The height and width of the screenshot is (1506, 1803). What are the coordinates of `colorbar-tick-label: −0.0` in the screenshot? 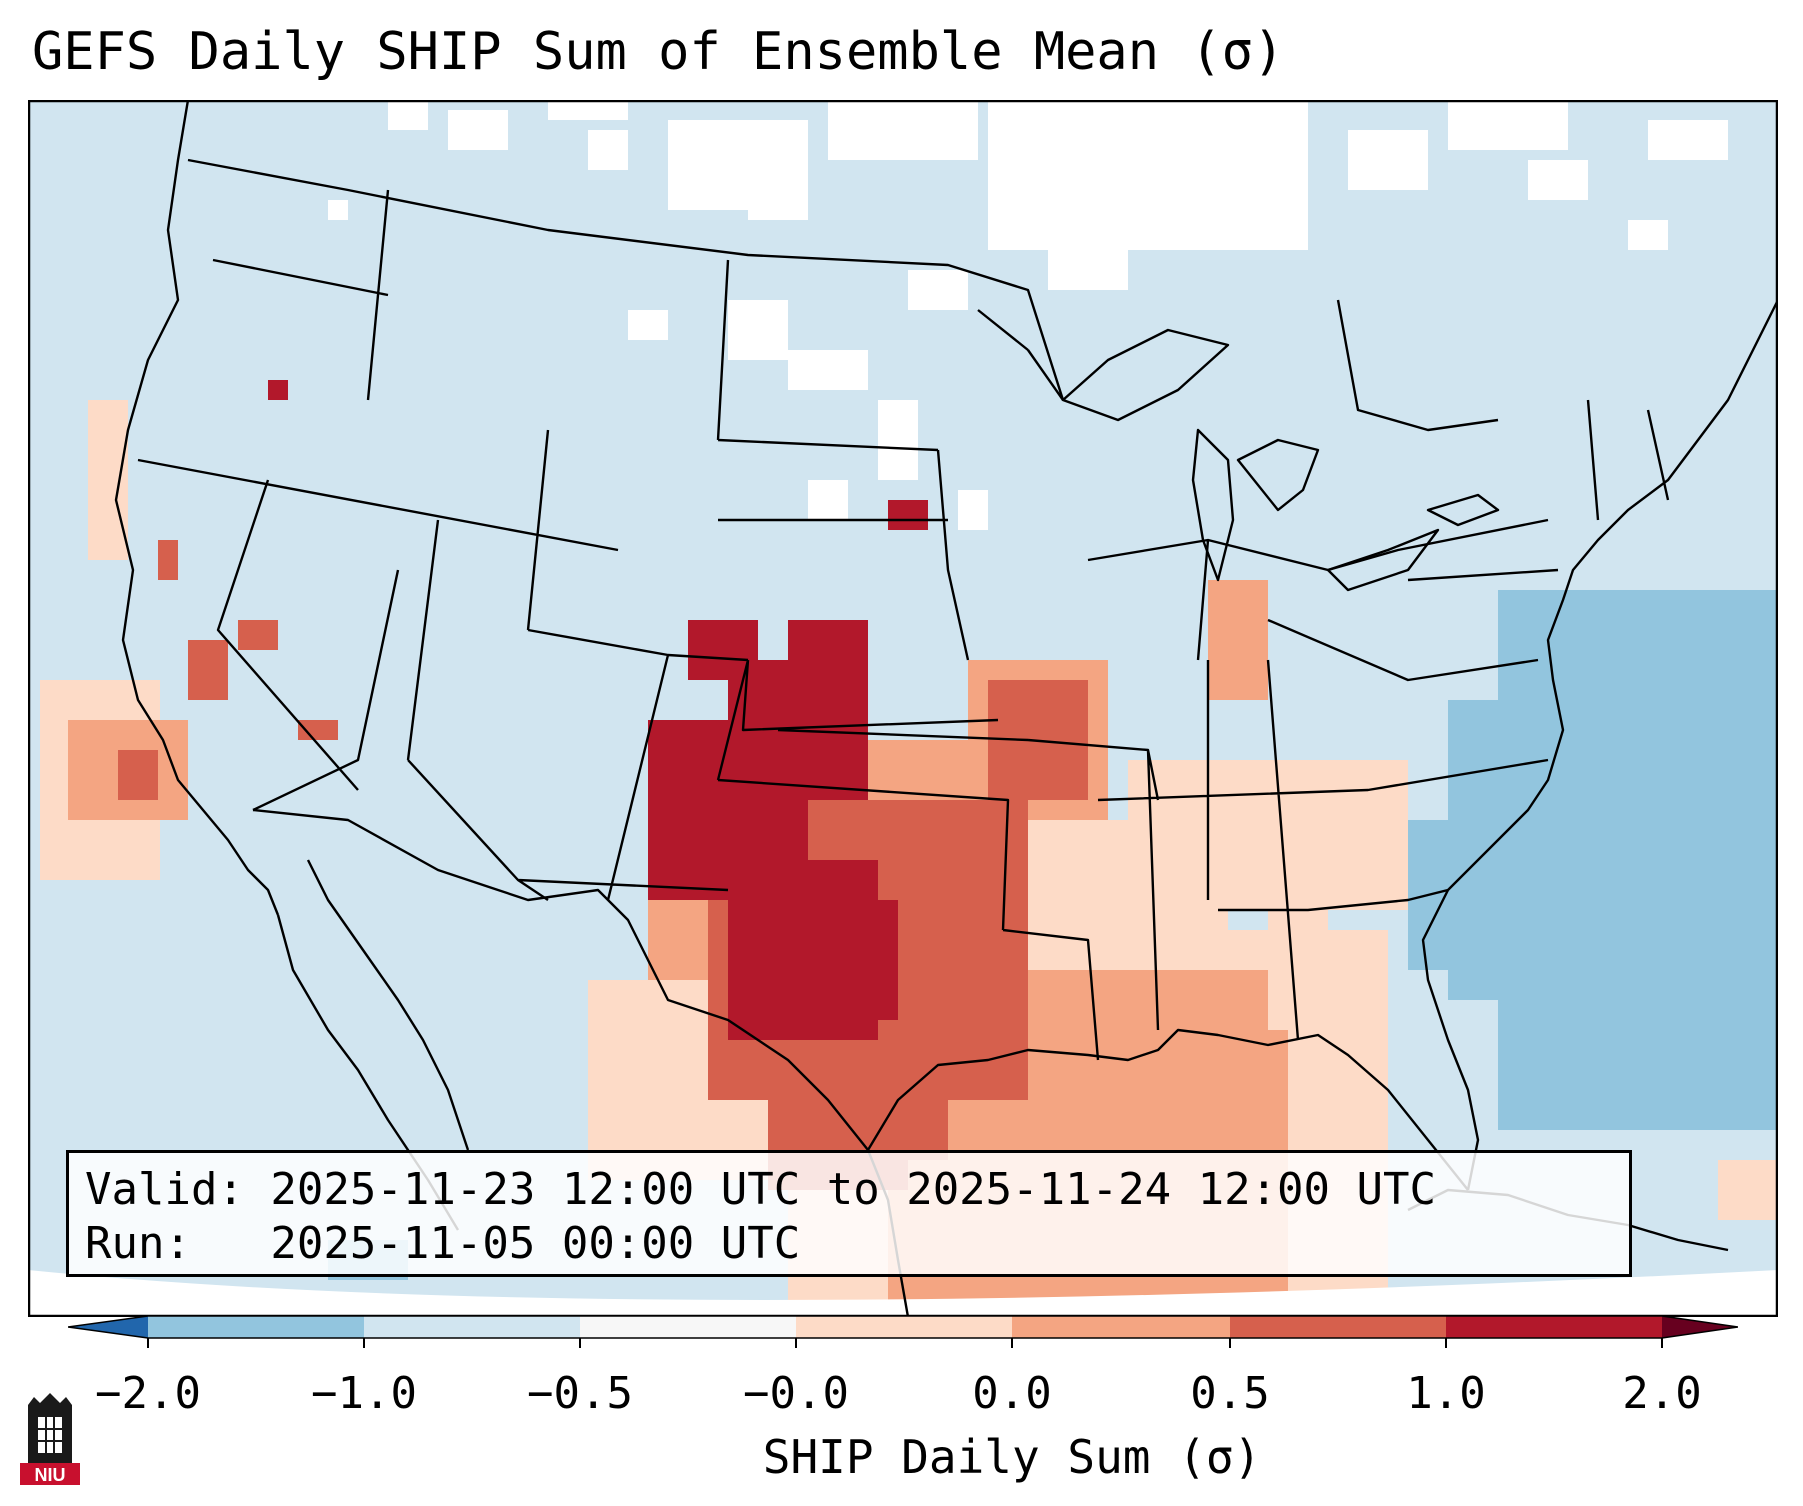 It's located at (796, 1393).